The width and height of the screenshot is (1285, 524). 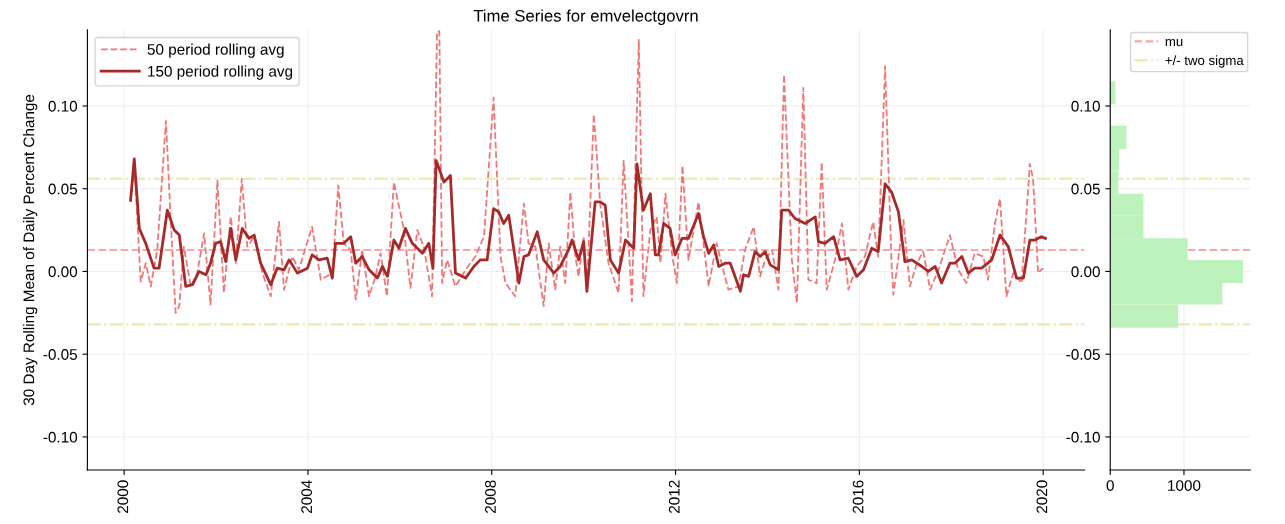 I want to click on x-tick-label: 2004, so click(x=307, y=496).